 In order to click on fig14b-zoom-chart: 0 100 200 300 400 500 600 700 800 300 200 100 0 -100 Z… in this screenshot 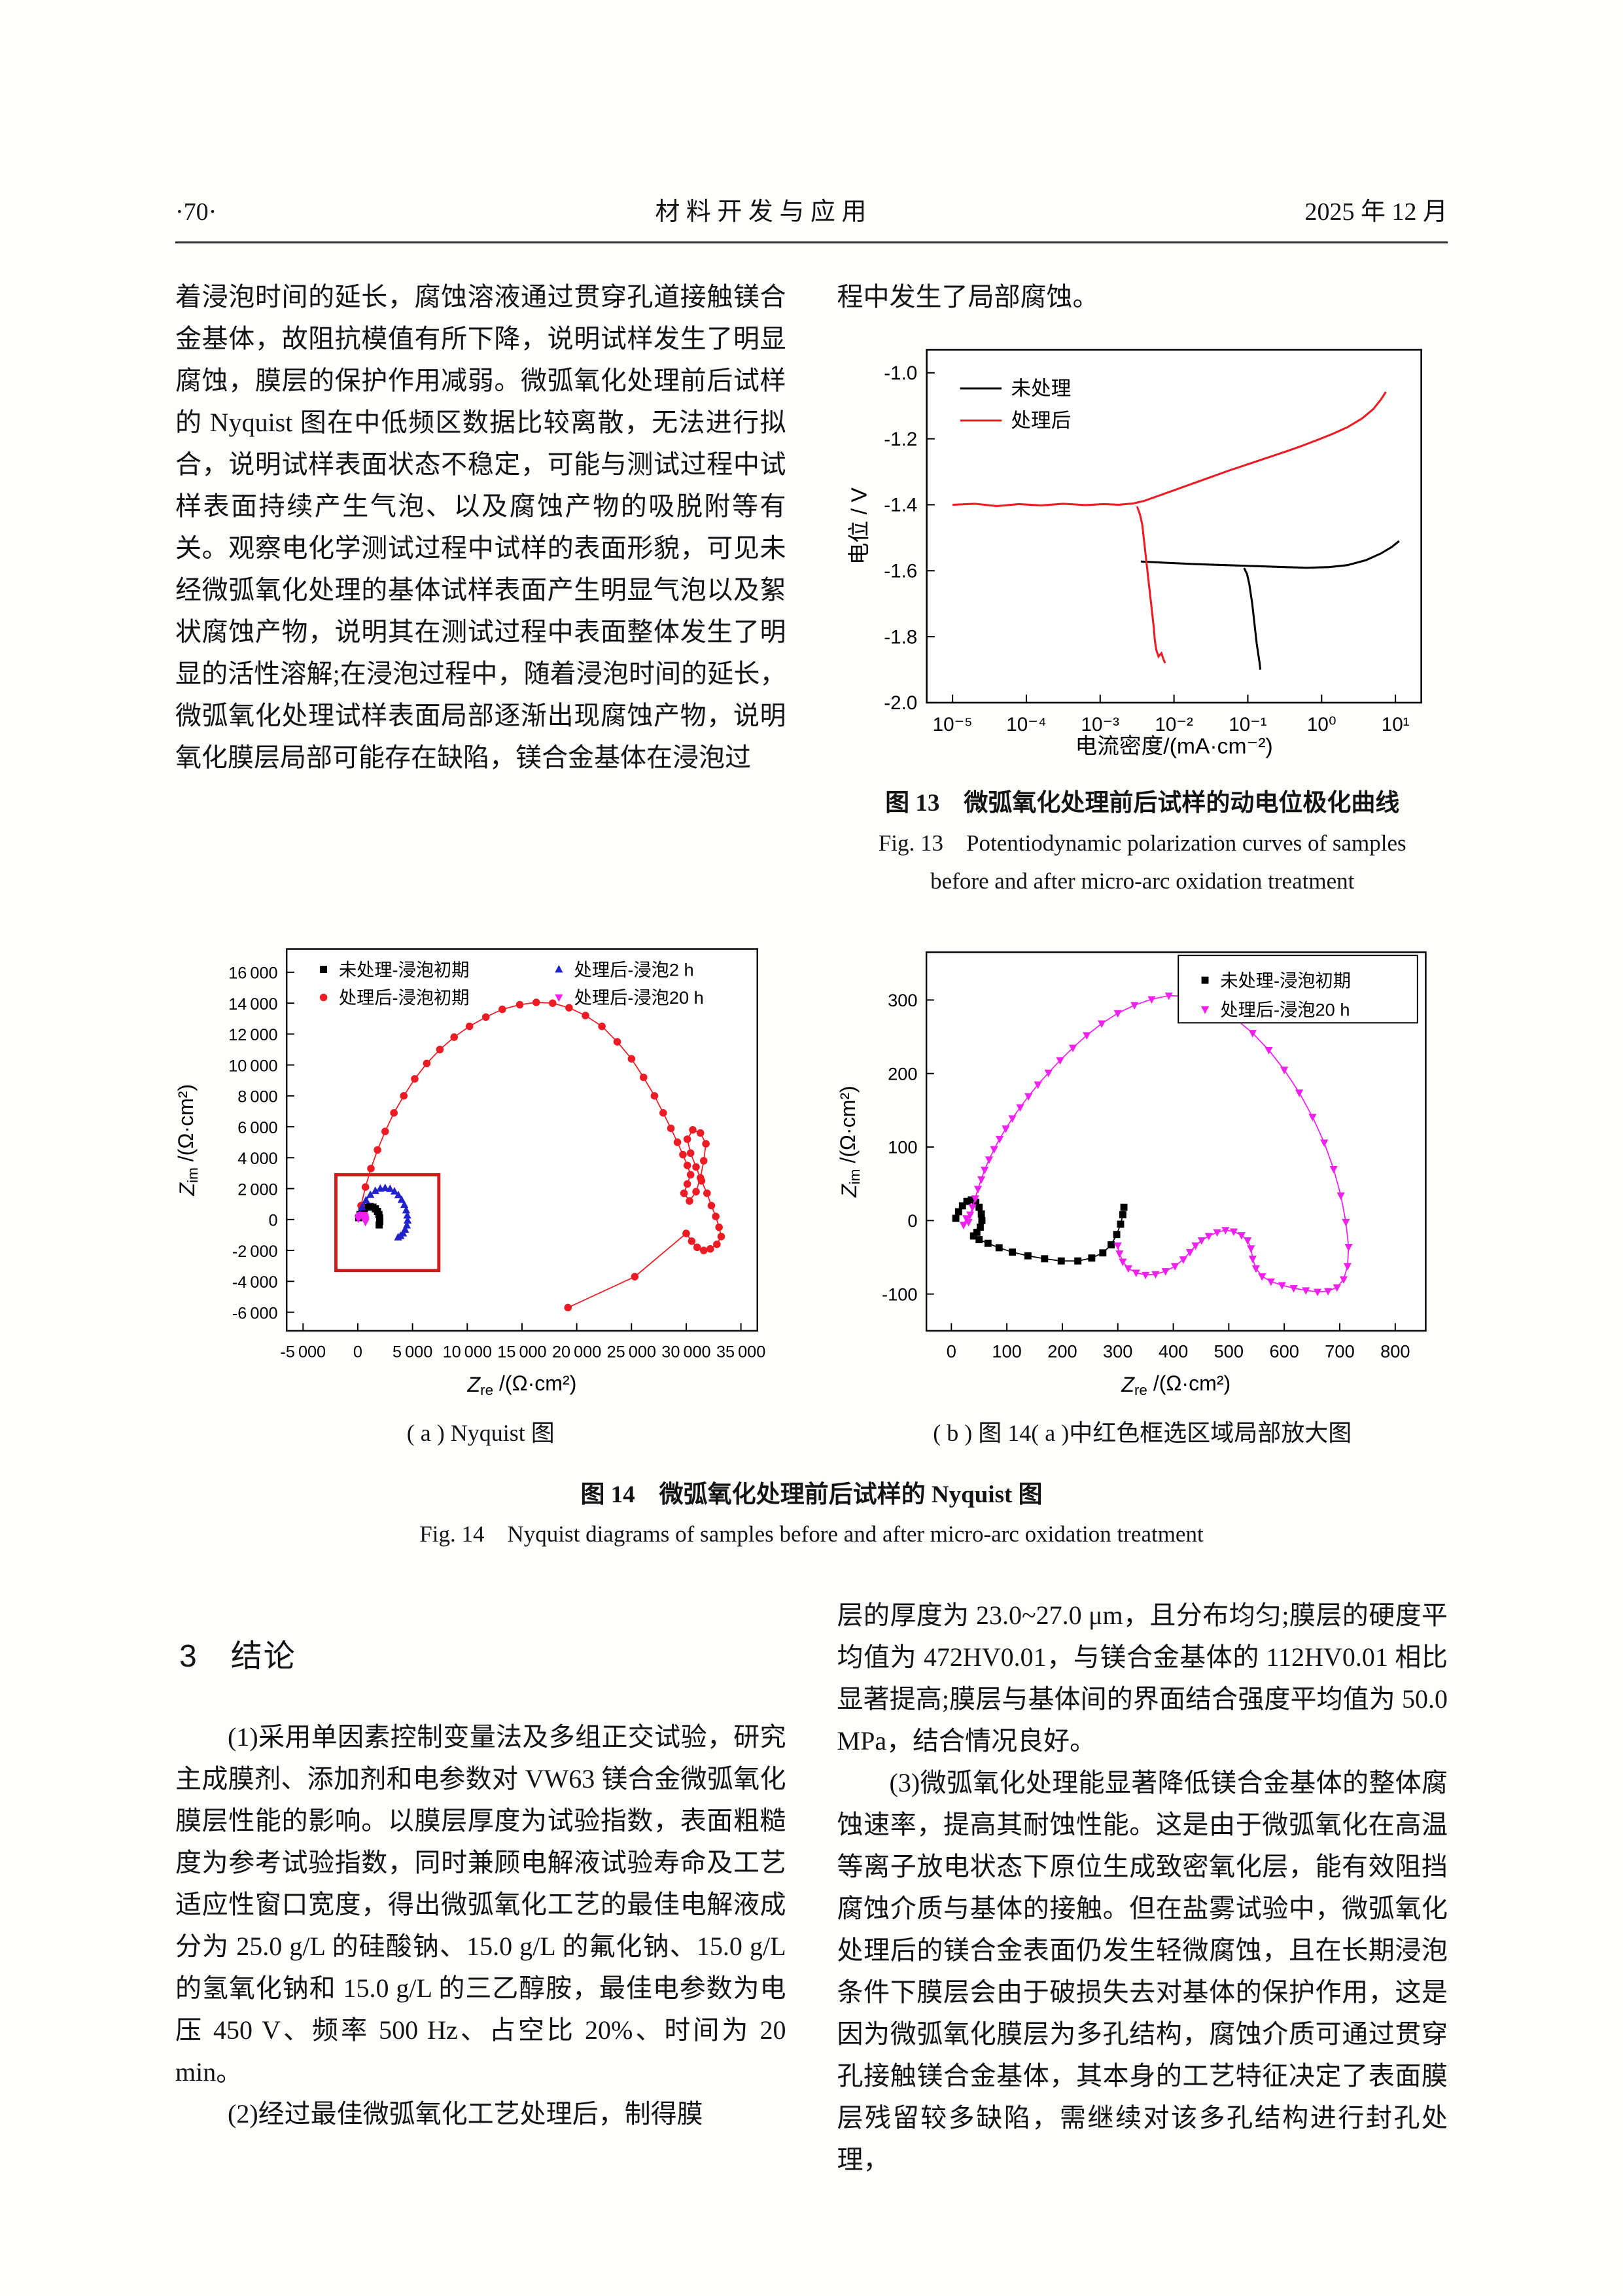, I will do `click(1132, 1174)`.